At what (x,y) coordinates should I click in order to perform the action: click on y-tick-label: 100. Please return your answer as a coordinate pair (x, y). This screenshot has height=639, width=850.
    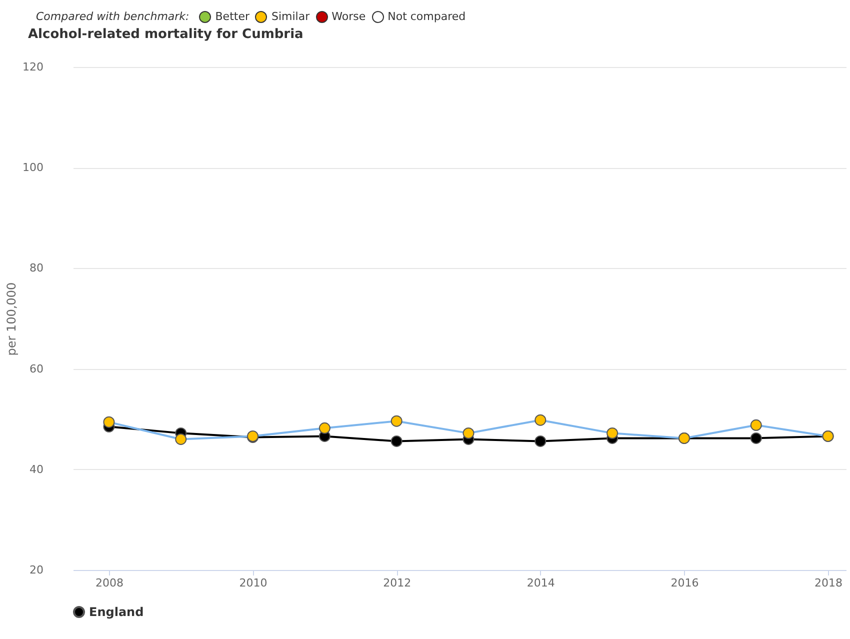
    Looking at the image, I should click on (33, 167).